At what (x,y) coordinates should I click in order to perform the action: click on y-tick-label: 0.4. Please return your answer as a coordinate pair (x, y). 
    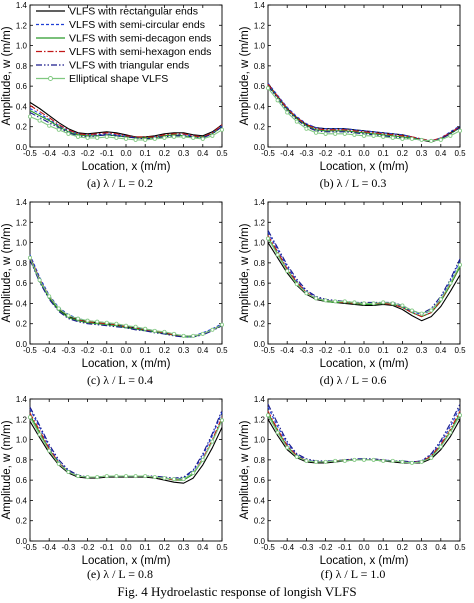
    Looking at the image, I should click on (260, 106).